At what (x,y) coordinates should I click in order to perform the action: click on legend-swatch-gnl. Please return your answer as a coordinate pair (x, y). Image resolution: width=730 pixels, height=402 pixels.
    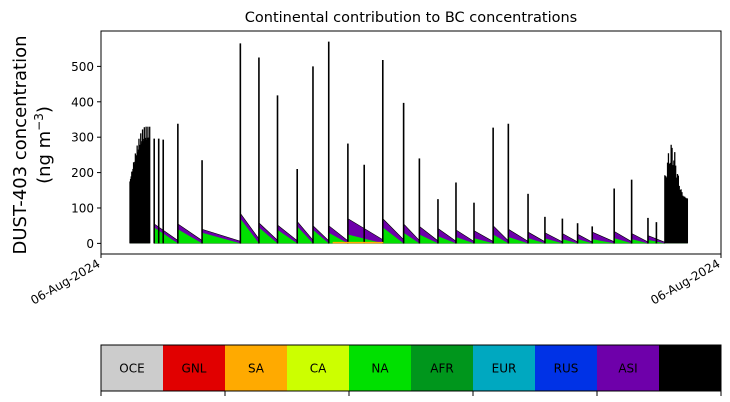
    Looking at the image, I should click on (194, 368).